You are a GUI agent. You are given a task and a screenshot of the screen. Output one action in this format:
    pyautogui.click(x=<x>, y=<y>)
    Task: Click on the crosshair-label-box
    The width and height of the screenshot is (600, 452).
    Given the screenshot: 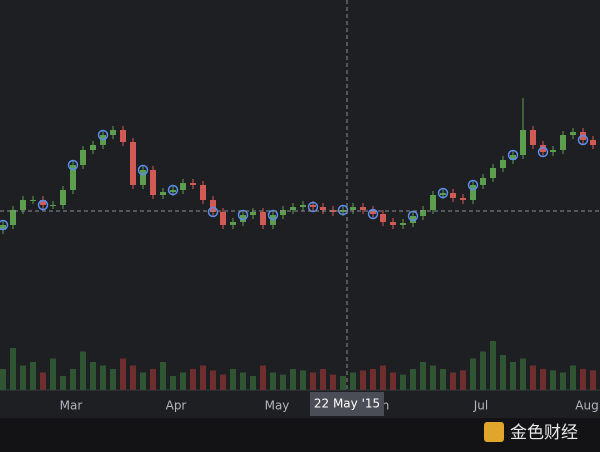 What is the action you would take?
    pyautogui.click(x=347, y=404)
    